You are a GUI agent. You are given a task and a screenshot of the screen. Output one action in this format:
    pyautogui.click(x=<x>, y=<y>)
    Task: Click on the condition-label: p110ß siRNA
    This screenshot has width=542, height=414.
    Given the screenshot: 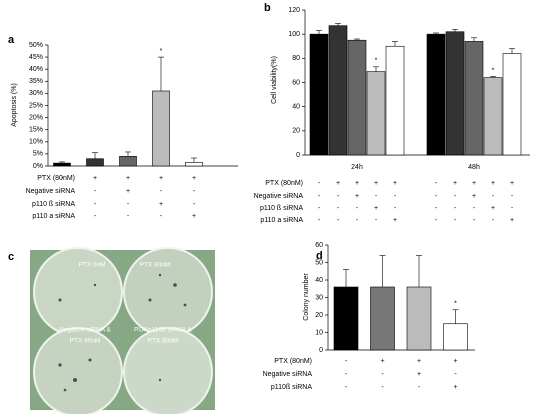 What is the action you would take?
    pyautogui.click(x=291, y=387)
    